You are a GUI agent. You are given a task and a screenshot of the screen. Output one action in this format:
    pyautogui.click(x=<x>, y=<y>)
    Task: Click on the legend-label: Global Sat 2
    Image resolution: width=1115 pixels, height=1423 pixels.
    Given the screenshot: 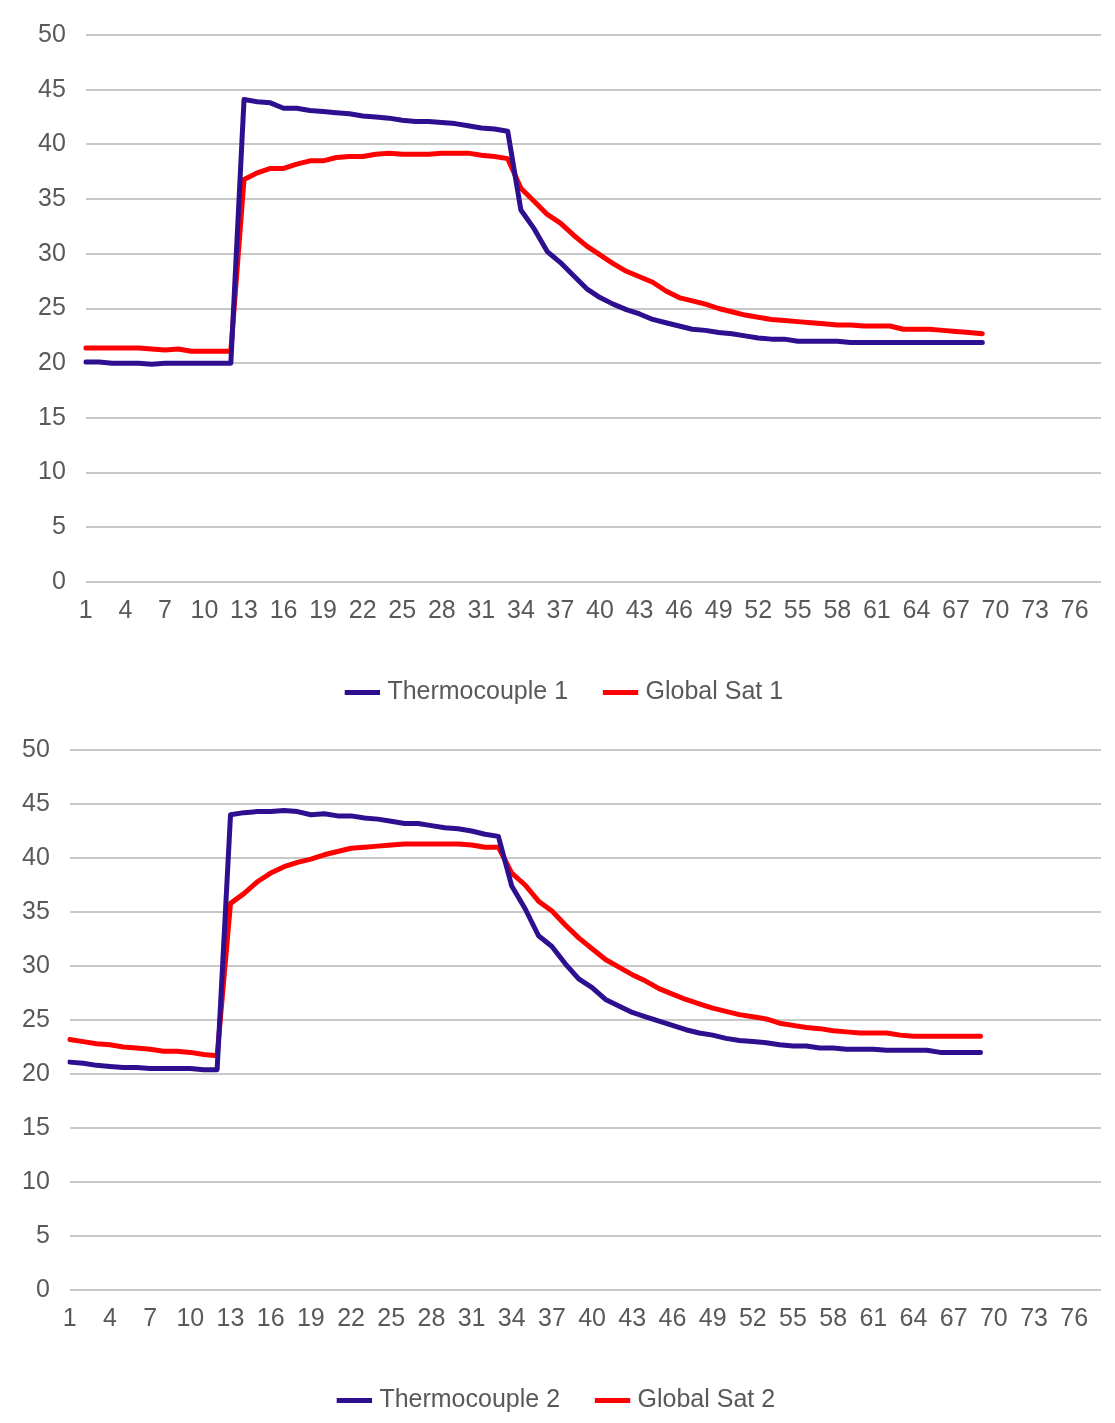 What is the action you would take?
    pyautogui.click(x=706, y=1398)
    